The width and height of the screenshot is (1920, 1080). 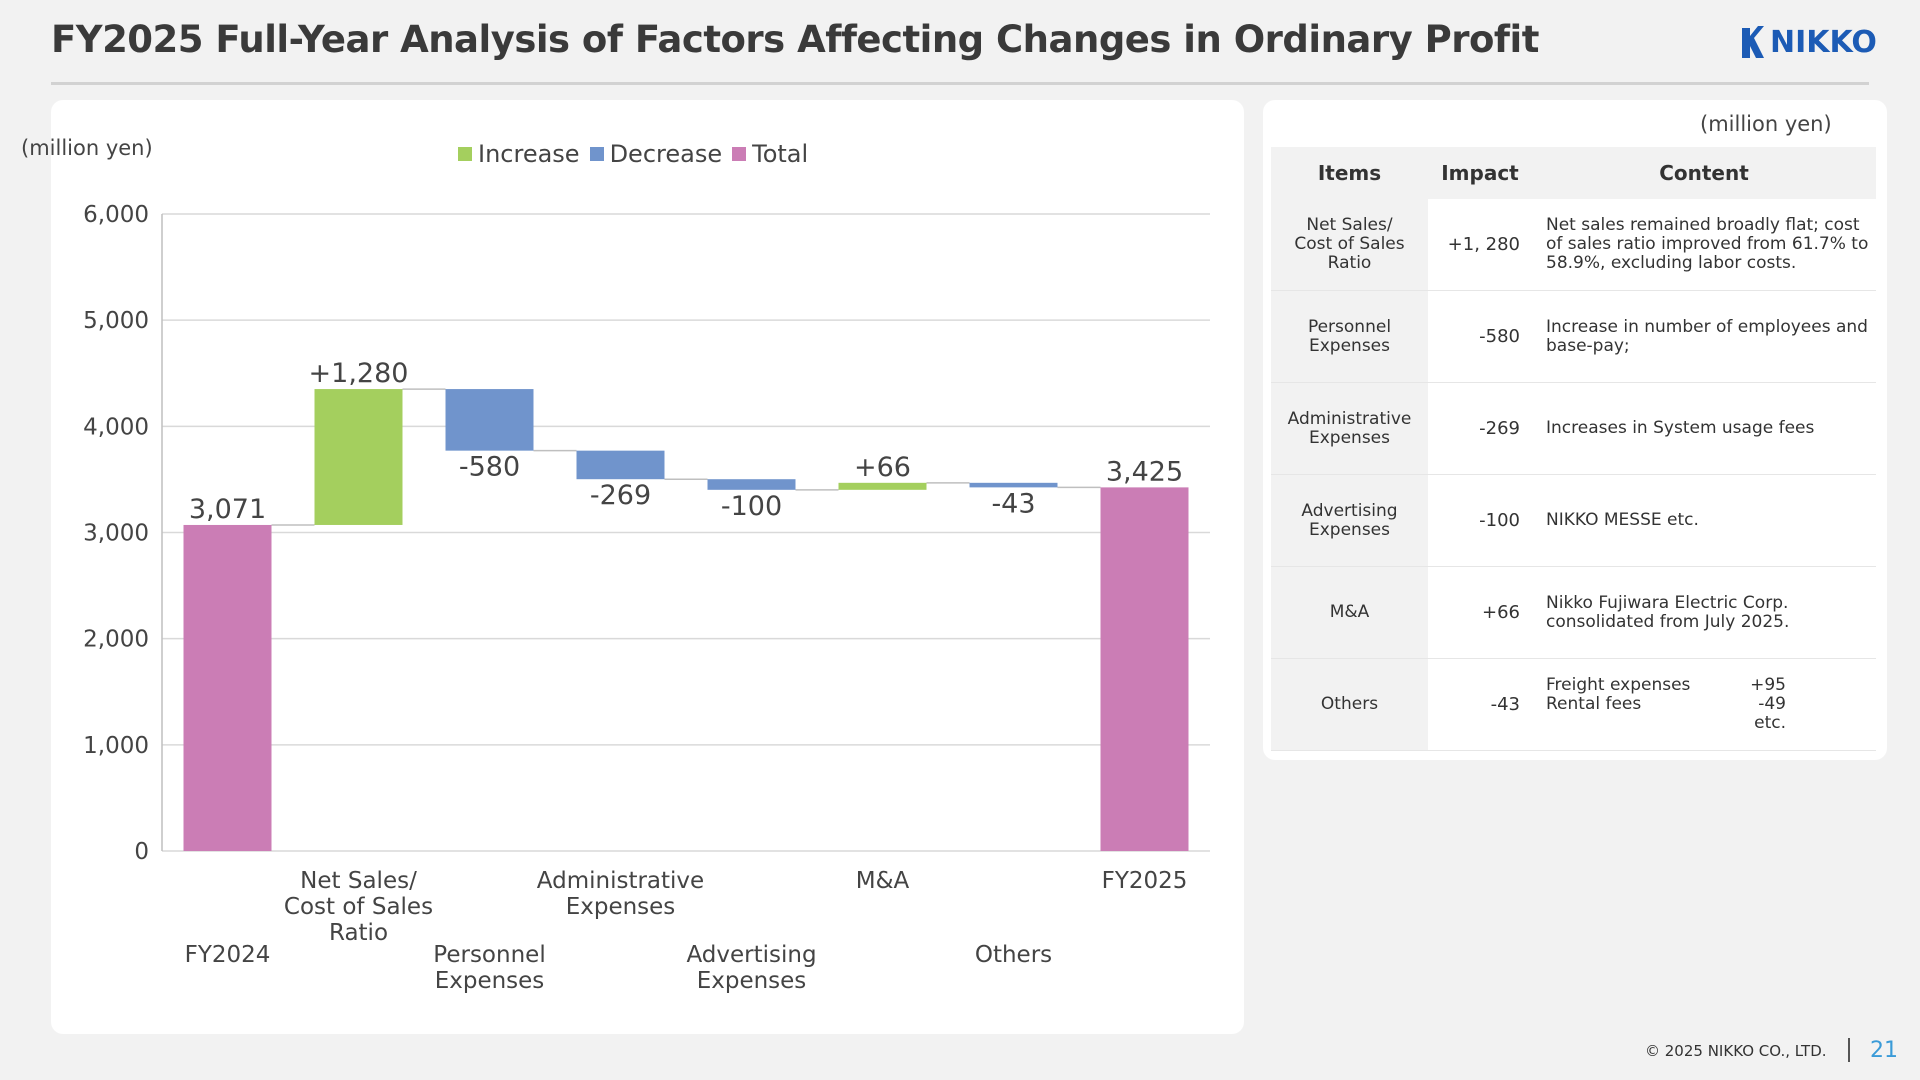 I want to click on table-unit-label: (million yen), so click(x=1766, y=124).